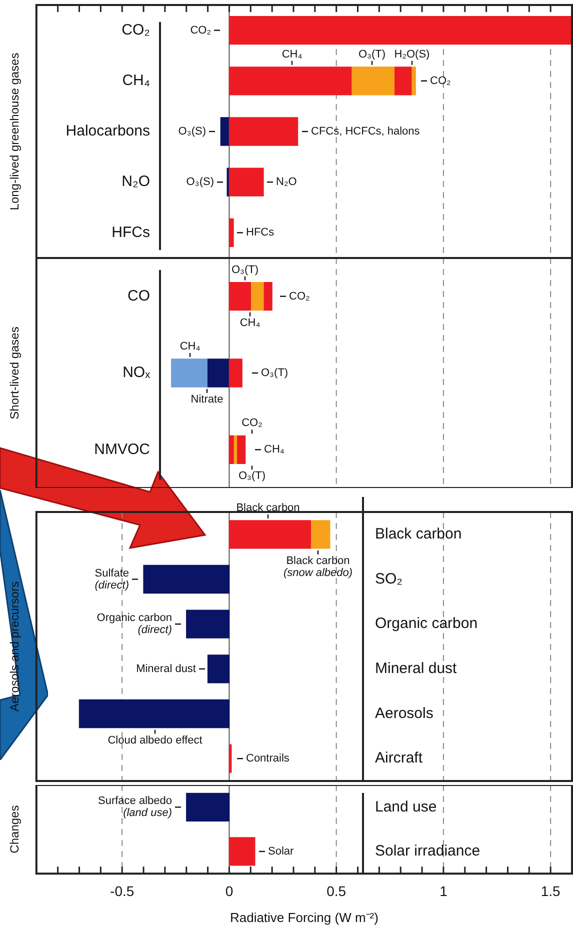 The image size is (573, 932). What do you see at coordinates (136, 373) in the screenshot?
I see `y-tick-label: NOₓ` at bounding box center [136, 373].